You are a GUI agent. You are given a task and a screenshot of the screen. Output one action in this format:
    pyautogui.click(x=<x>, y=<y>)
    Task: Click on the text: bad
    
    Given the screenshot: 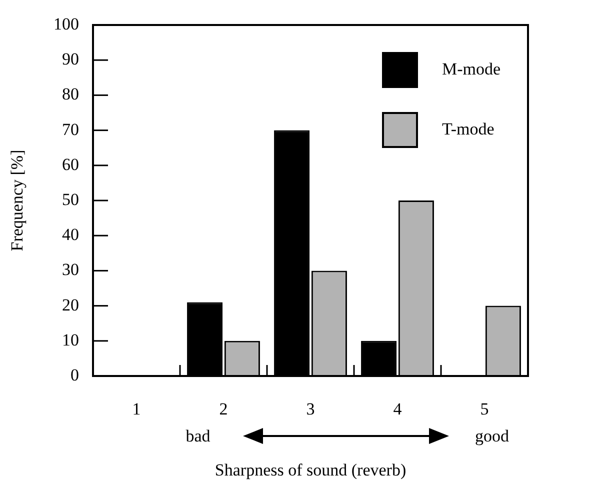 What is the action you would take?
    pyautogui.click(x=198, y=436)
    